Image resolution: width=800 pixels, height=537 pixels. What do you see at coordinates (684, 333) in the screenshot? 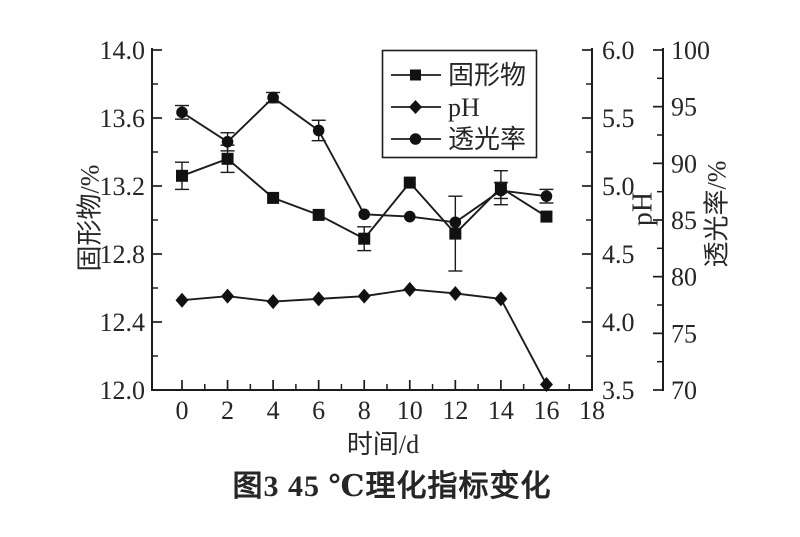
I see `trans-tick-label: 75` at bounding box center [684, 333].